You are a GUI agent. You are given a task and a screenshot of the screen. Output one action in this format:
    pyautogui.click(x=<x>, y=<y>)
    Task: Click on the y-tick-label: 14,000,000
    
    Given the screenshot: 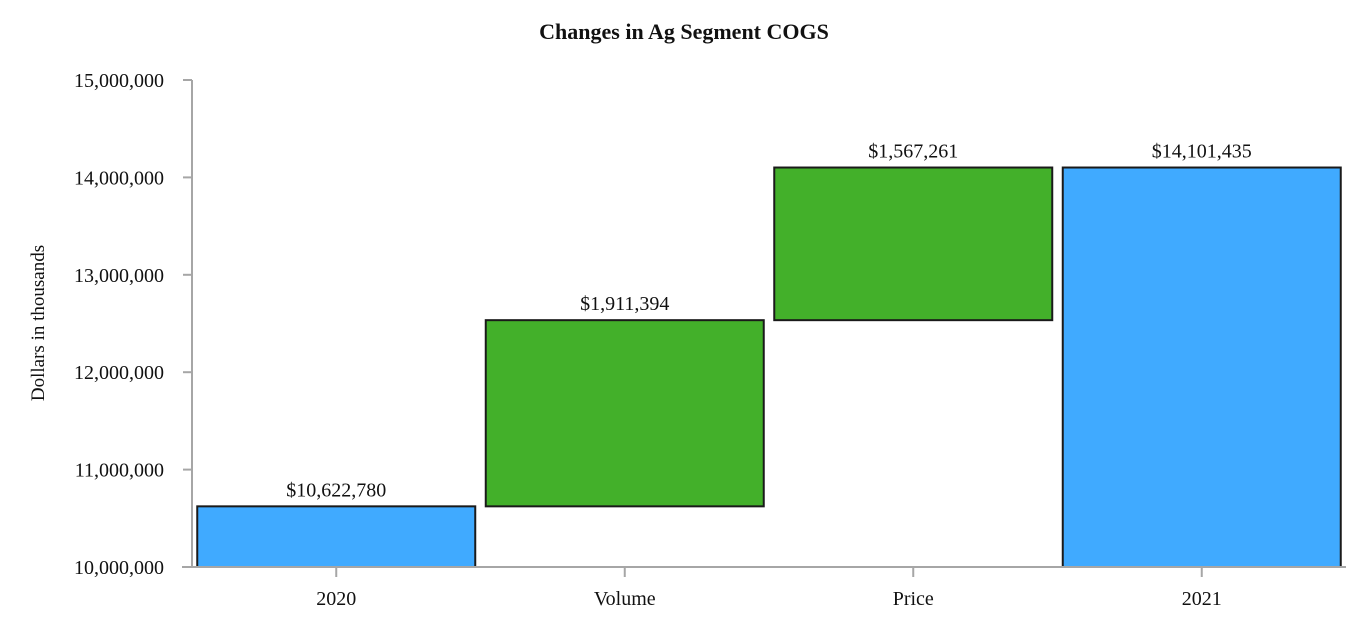 What is the action you would take?
    pyautogui.click(x=119, y=178)
    